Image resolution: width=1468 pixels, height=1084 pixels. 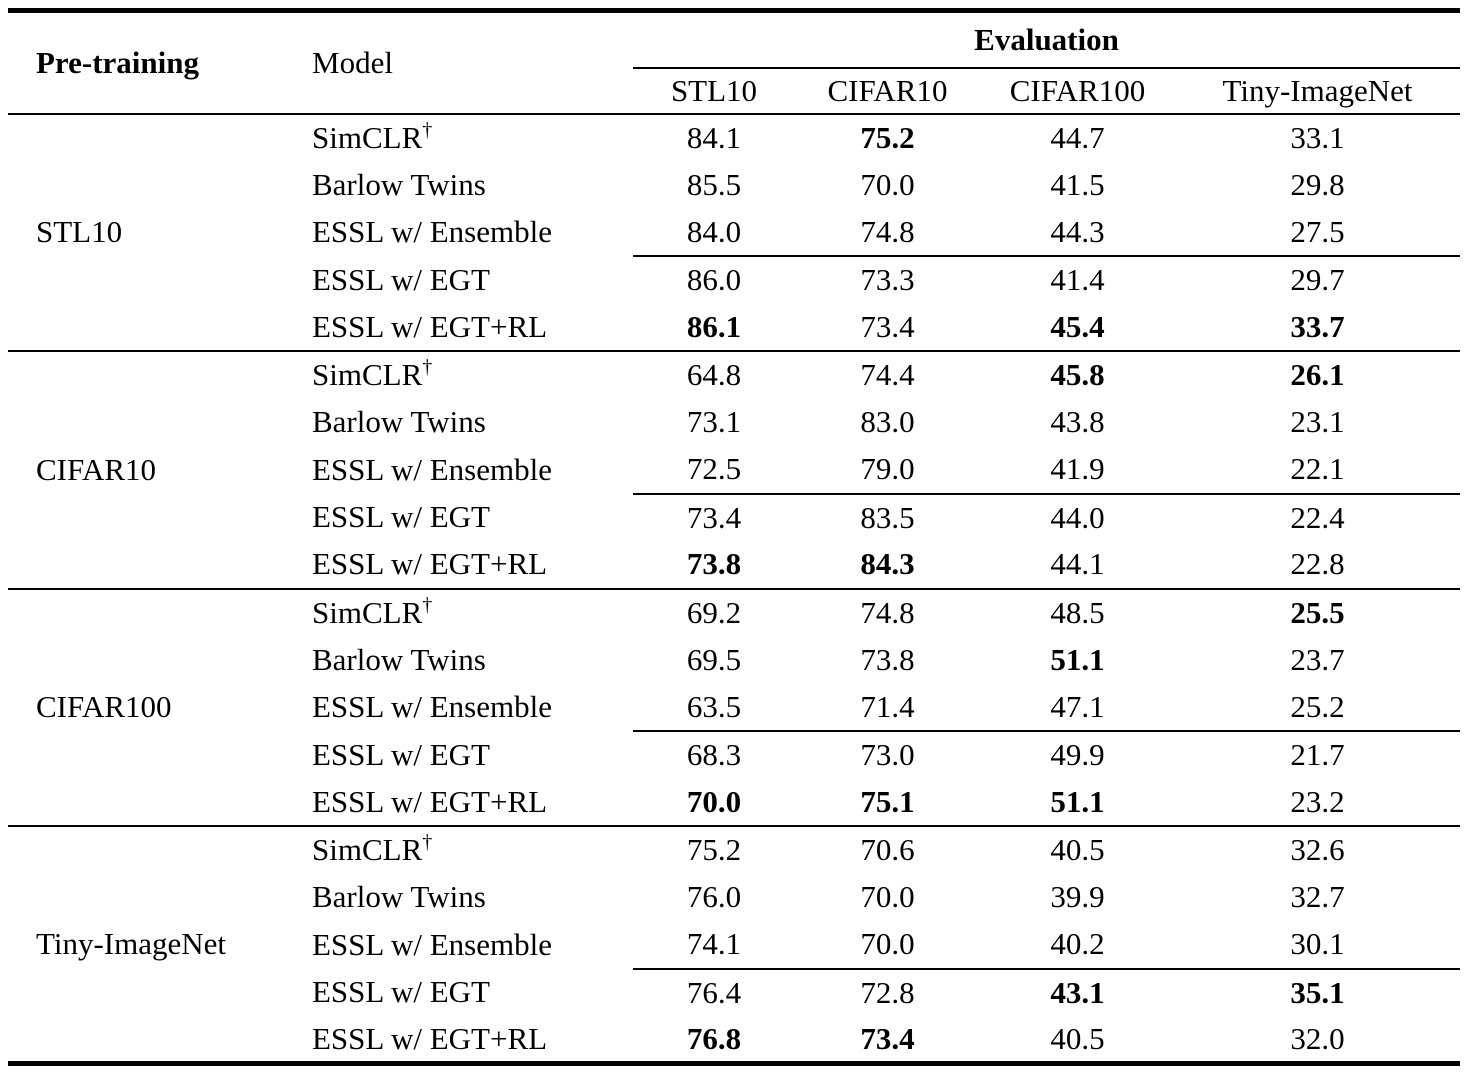 What do you see at coordinates (1317, 375) in the screenshot?
I see `value-cell: 26.1` at bounding box center [1317, 375].